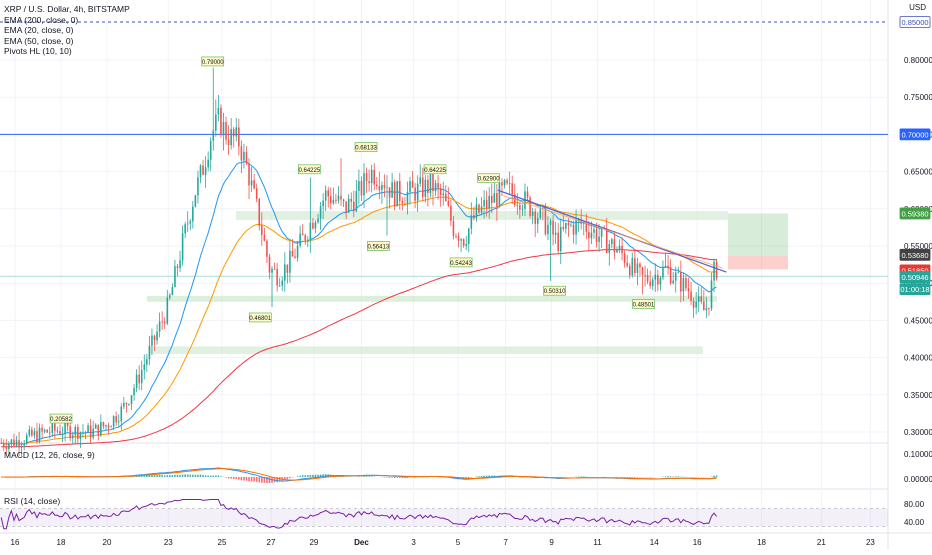  What do you see at coordinates (67, 30) in the screenshot?
I see `legend-ema-20: EMA (20, close, 0)` at bounding box center [67, 30].